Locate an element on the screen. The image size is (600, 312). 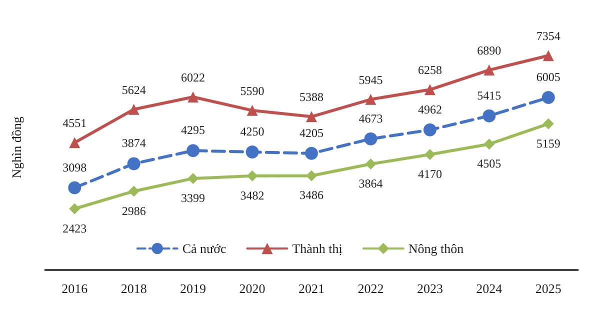
data-label: 5388 is located at coordinates (312, 97).